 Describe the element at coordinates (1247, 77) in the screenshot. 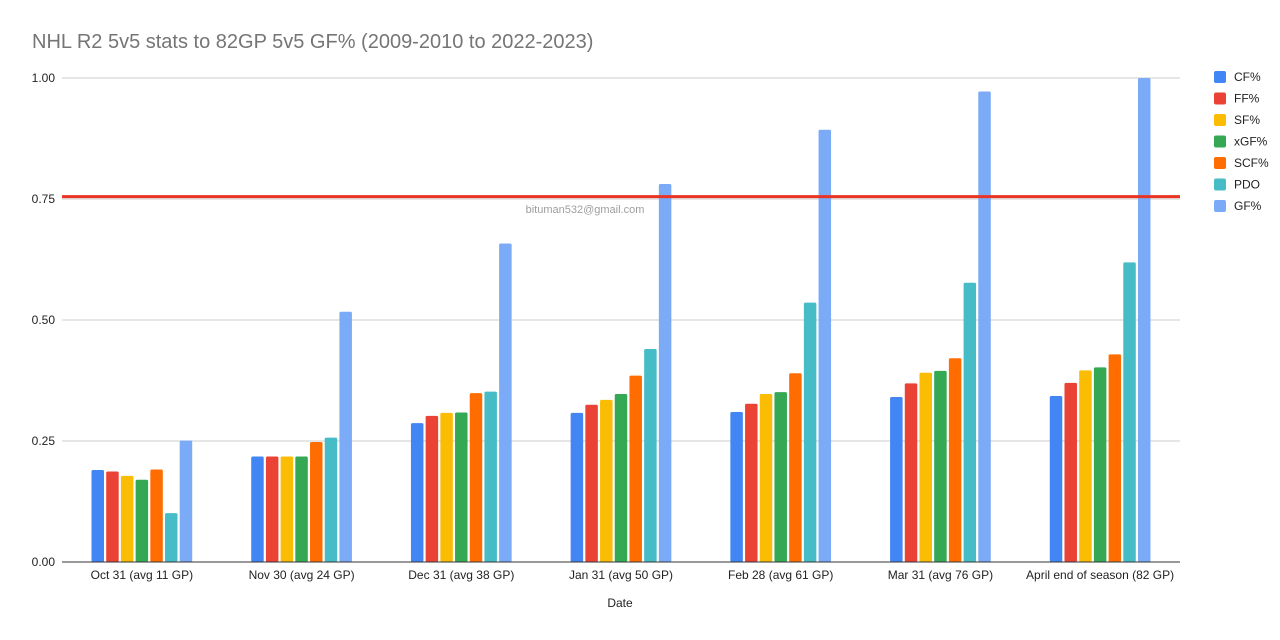

I see `legend-label: CF%` at that location.